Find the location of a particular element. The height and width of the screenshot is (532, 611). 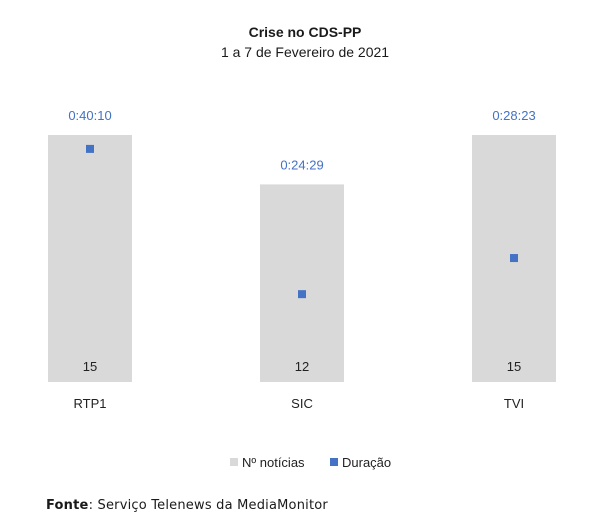

count-label-tvi: 15 is located at coordinates (514, 366).